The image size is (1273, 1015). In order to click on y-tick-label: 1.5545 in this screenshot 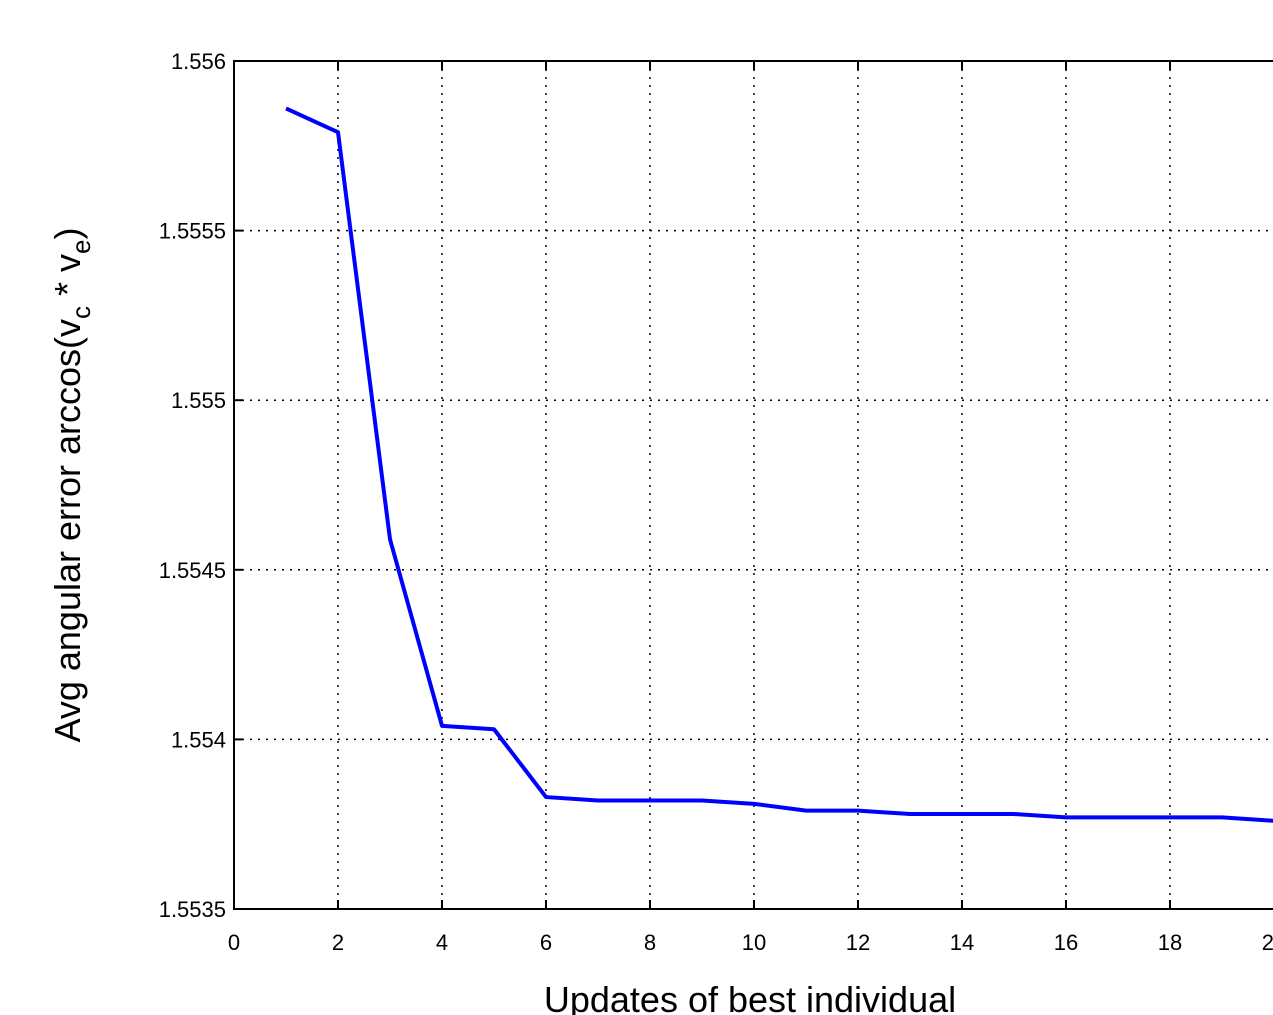, I will do `click(192, 570)`.